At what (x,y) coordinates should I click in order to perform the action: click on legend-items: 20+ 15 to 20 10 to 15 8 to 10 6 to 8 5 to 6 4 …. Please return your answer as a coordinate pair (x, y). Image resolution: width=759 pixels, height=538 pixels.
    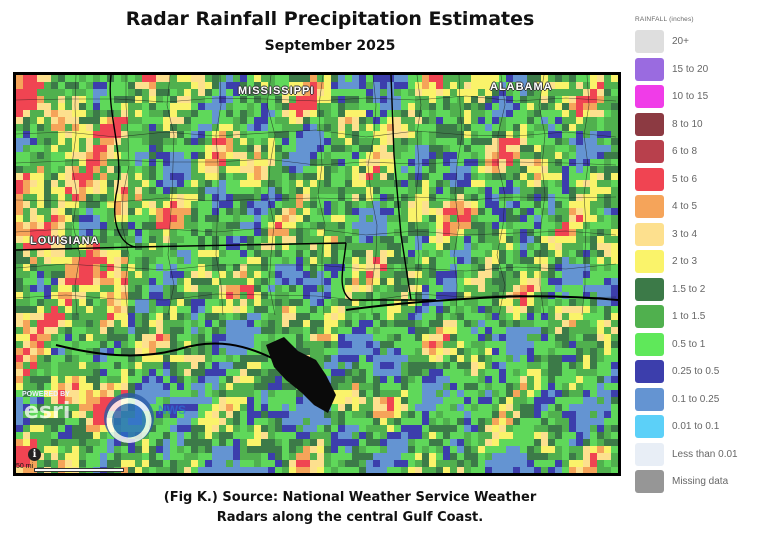
    Looking at the image, I should click on (695, 264).